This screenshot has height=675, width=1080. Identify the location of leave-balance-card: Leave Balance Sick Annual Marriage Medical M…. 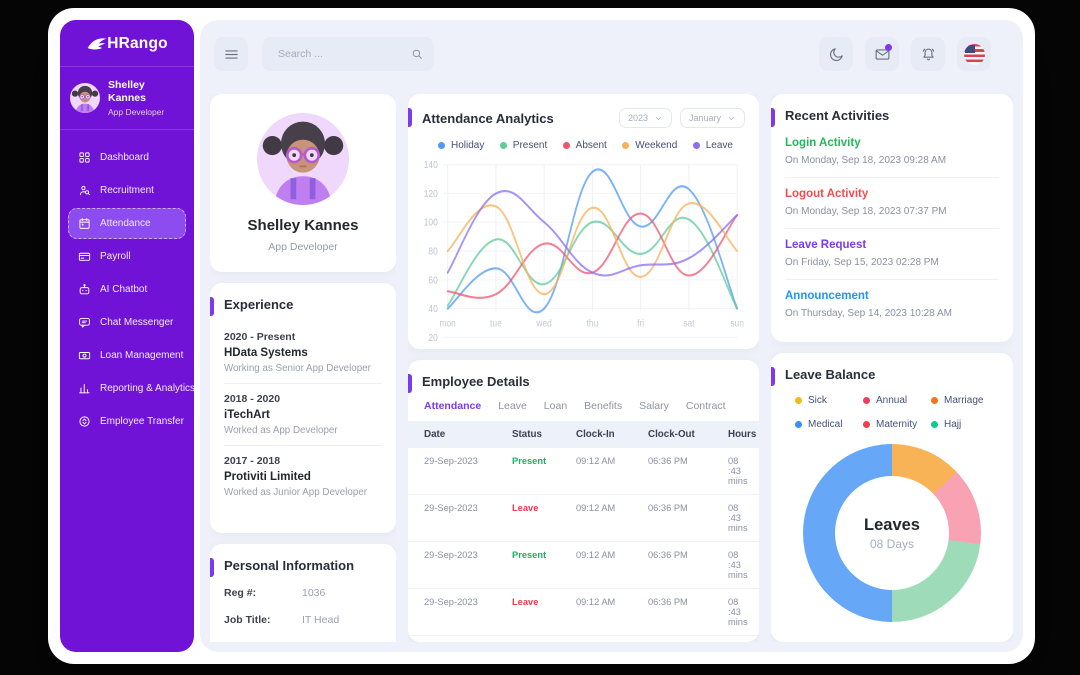
(892, 497).